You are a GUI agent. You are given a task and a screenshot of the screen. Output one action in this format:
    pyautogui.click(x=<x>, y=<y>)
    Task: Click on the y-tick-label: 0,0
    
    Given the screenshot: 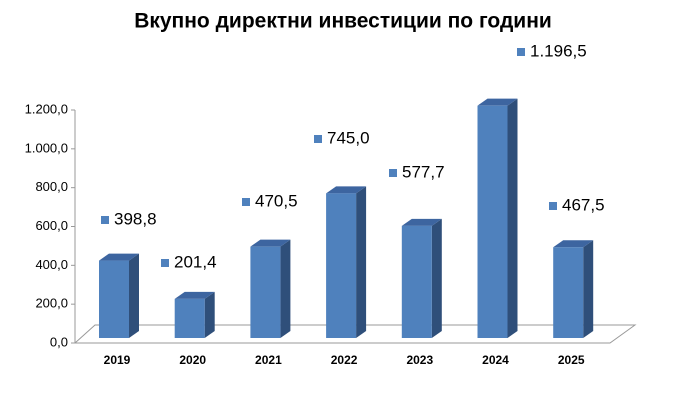 What is the action you would take?
    pyautogui.click(x=59, y=341)
    